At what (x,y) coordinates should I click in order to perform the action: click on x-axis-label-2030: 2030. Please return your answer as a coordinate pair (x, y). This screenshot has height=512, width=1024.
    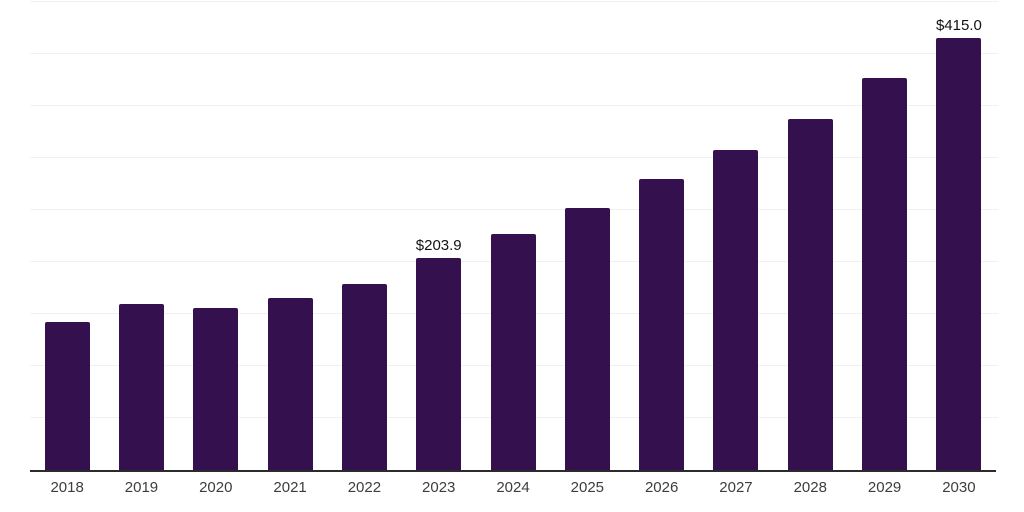
    Looking at the image, I should click on (959, 487).